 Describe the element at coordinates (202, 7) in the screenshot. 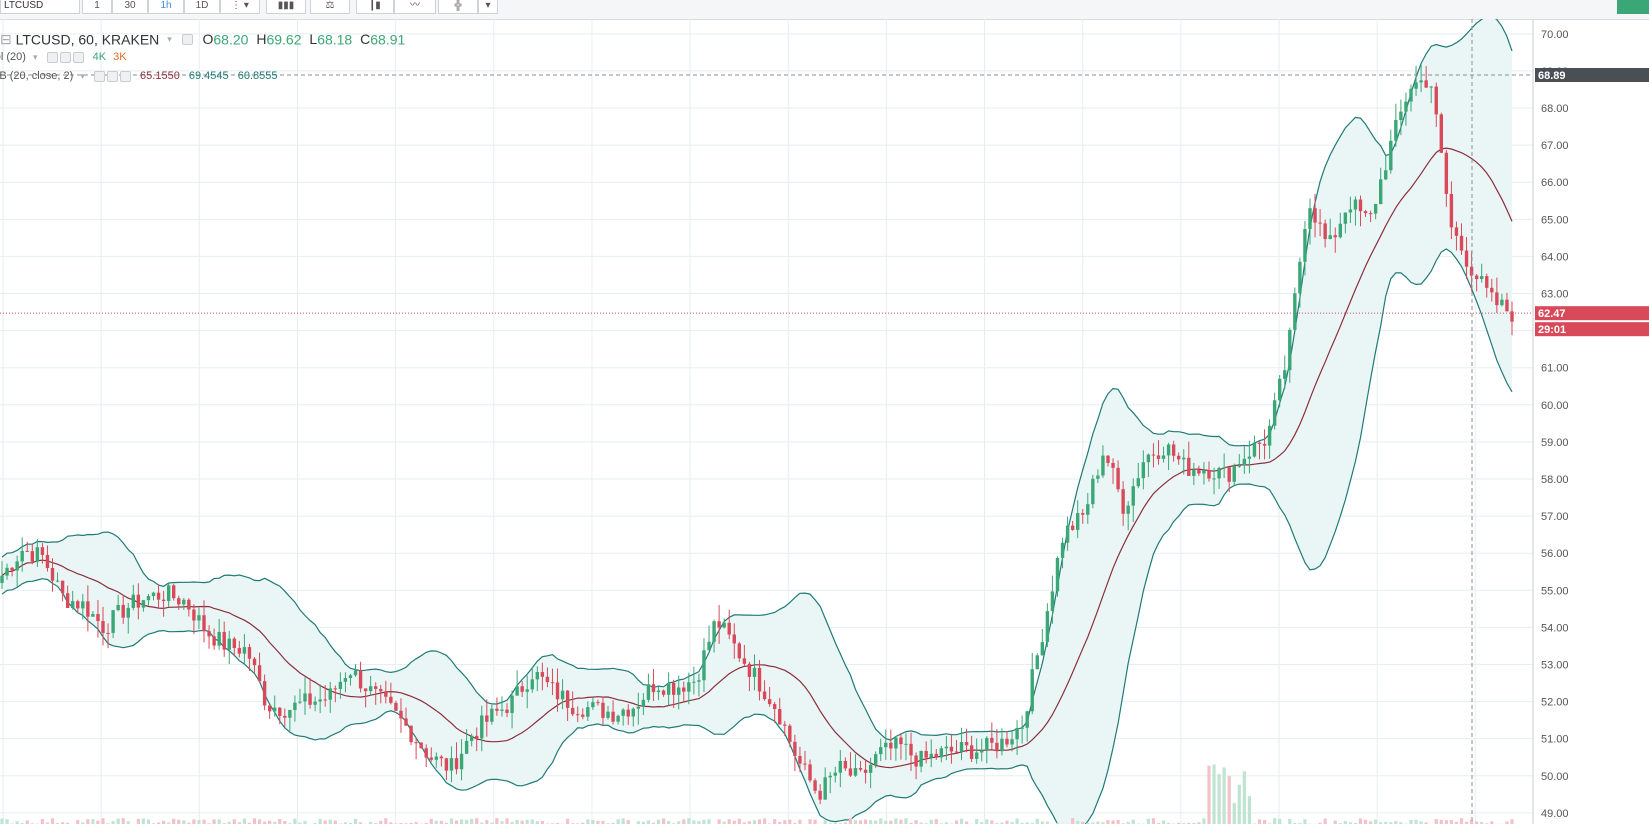

I see `interval-1d-button: 1D` at that location.